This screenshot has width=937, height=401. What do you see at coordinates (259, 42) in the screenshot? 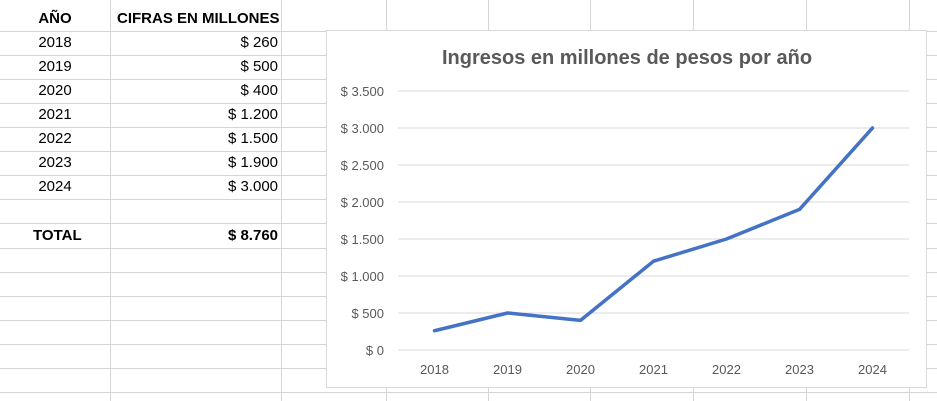
I see `value-cell: $ 260` at bounding box center [259, 42].